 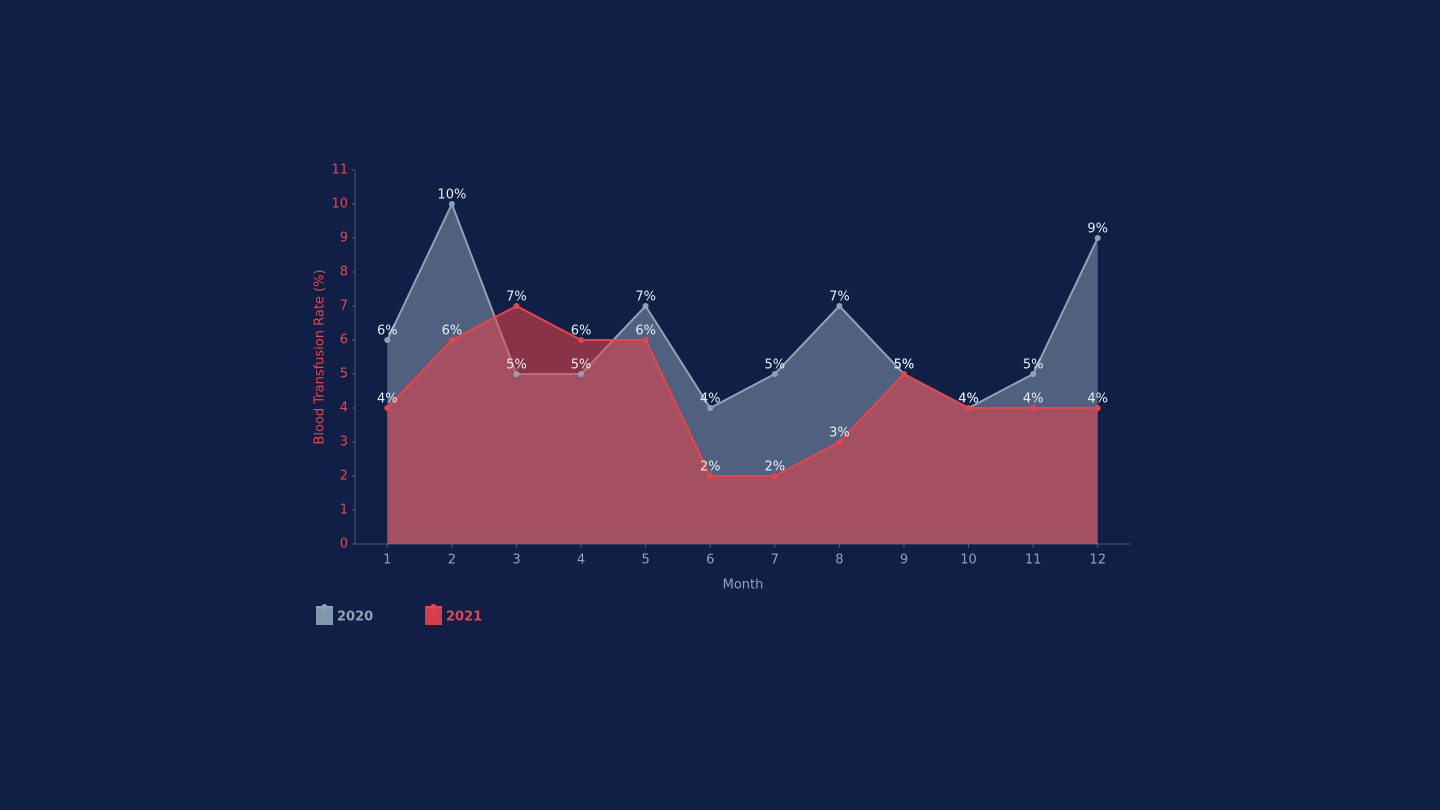 What do you see at coordinates (1033, 560) in the screenshot?
I see `x-tick-label: 11` at bounding box center [1033, 560].